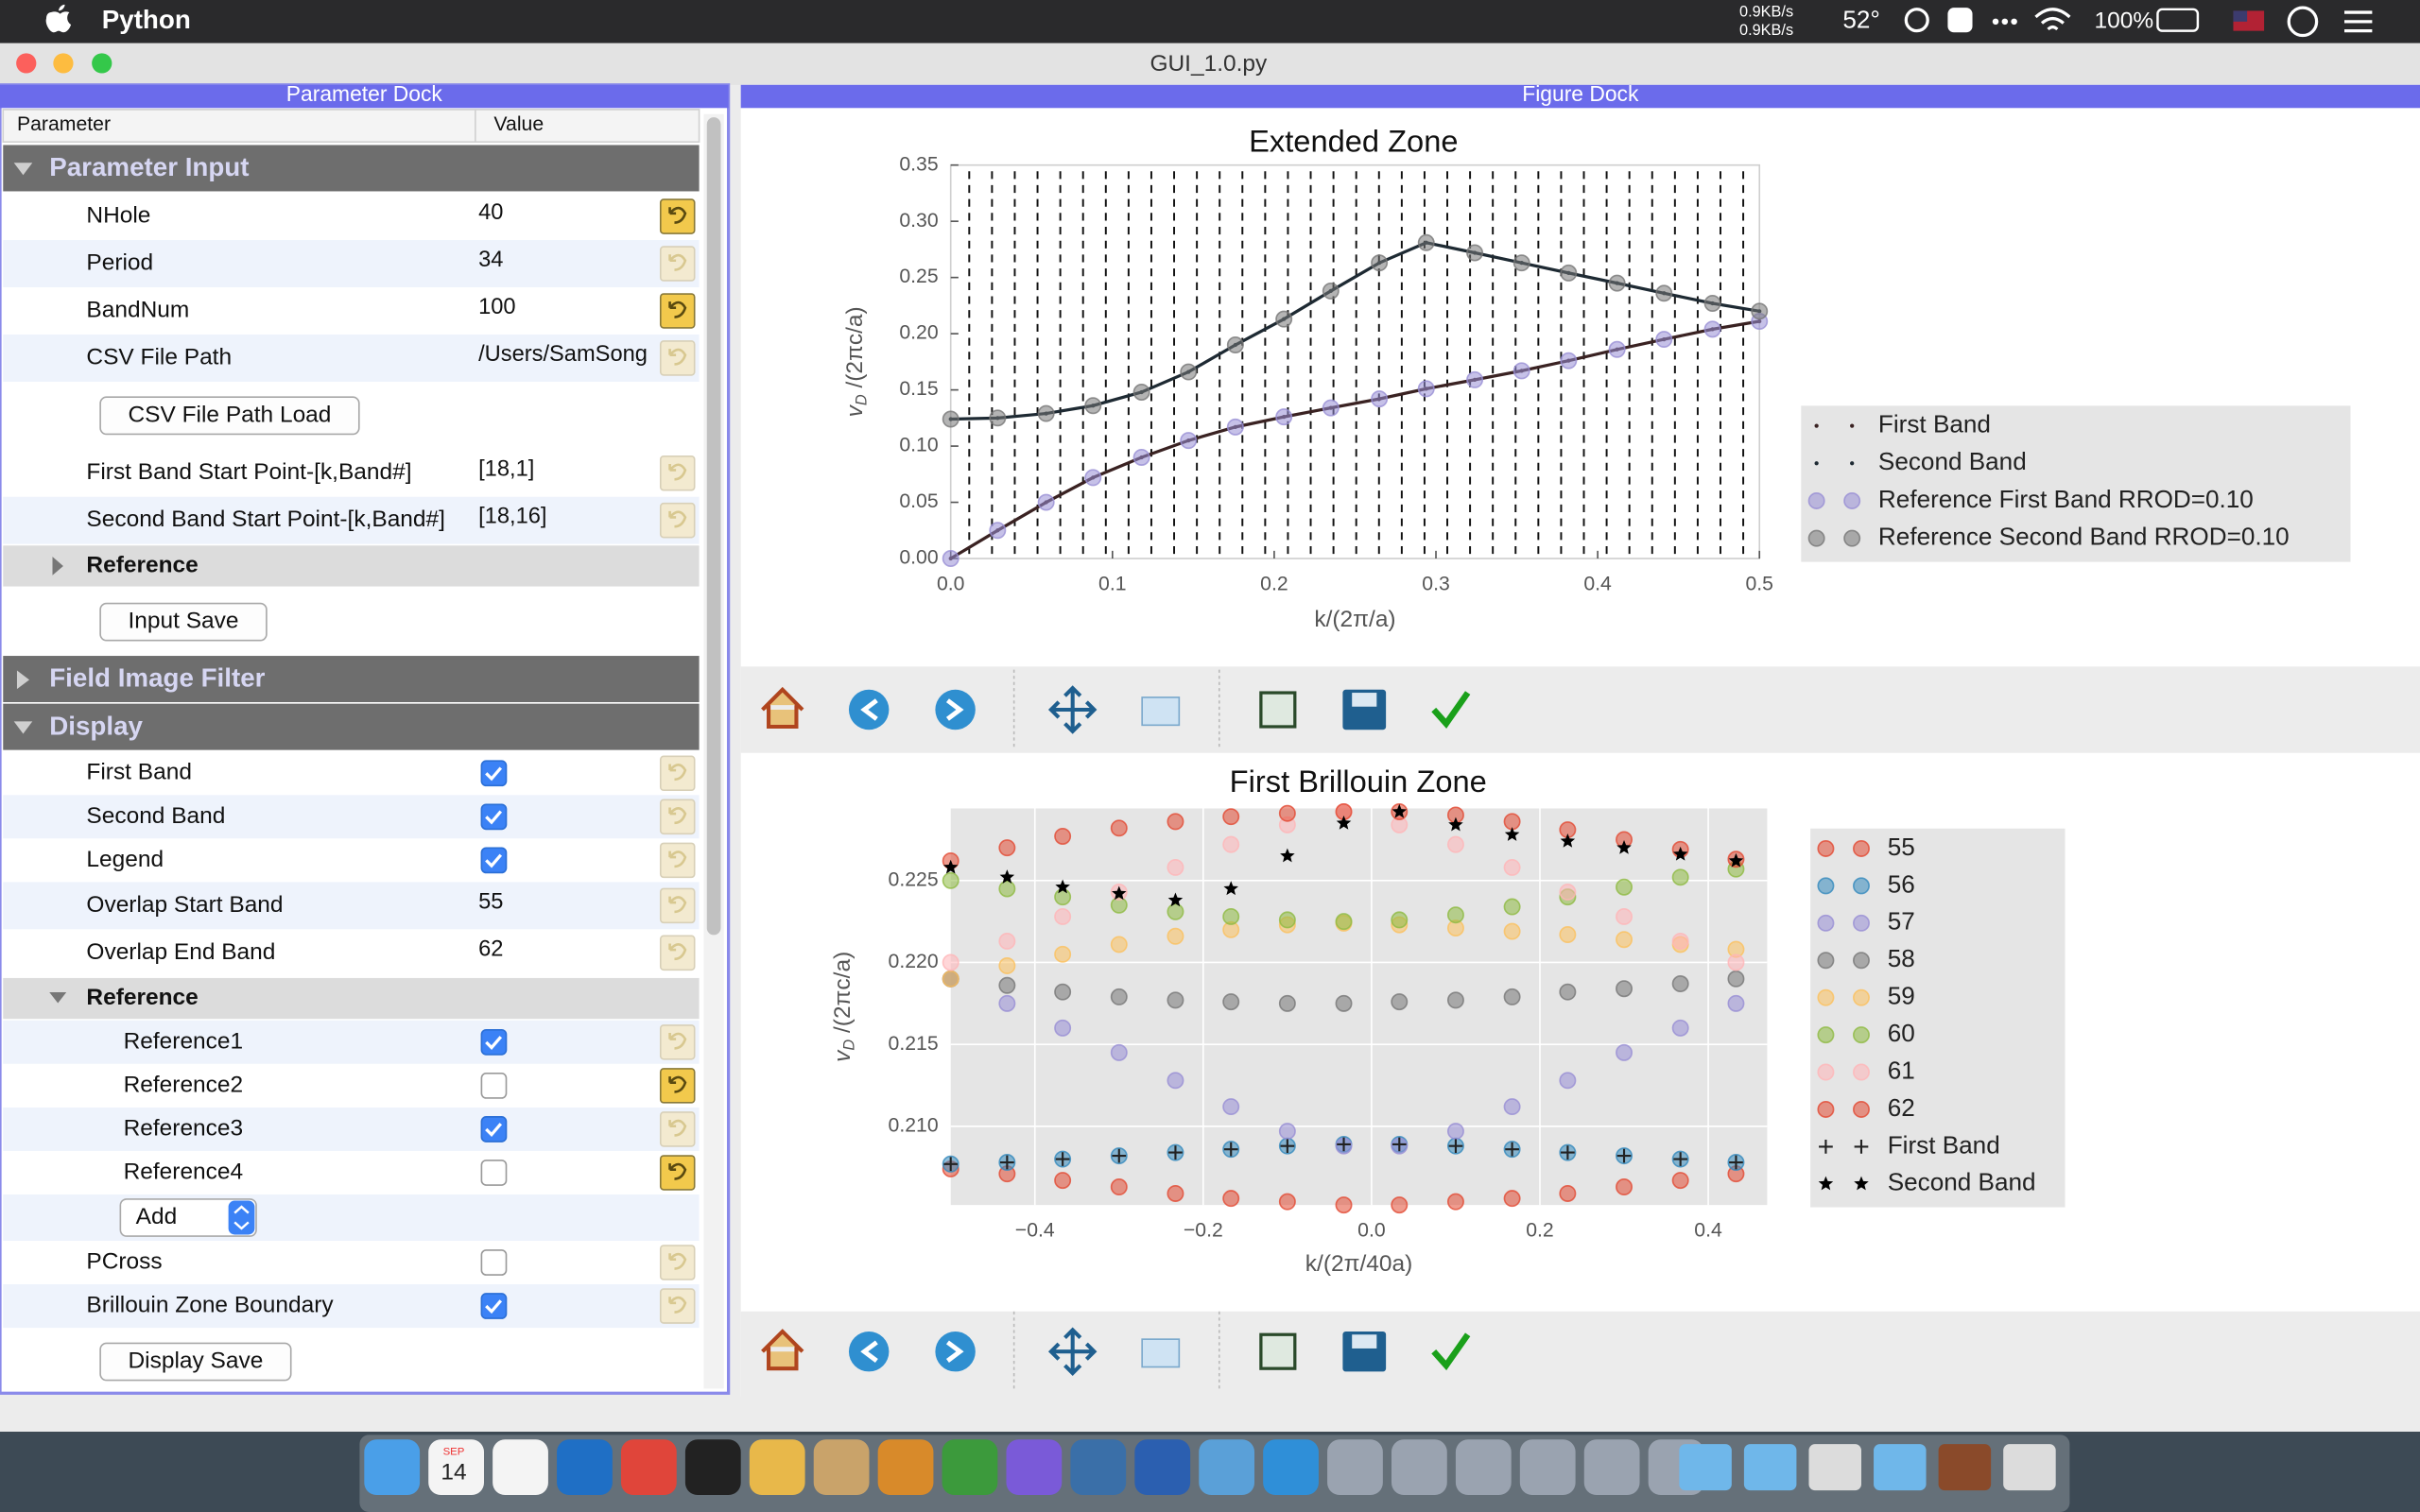  Describe the element at coordinates (497, 307) in the screenshot. I see `param-value: 100` at that location.